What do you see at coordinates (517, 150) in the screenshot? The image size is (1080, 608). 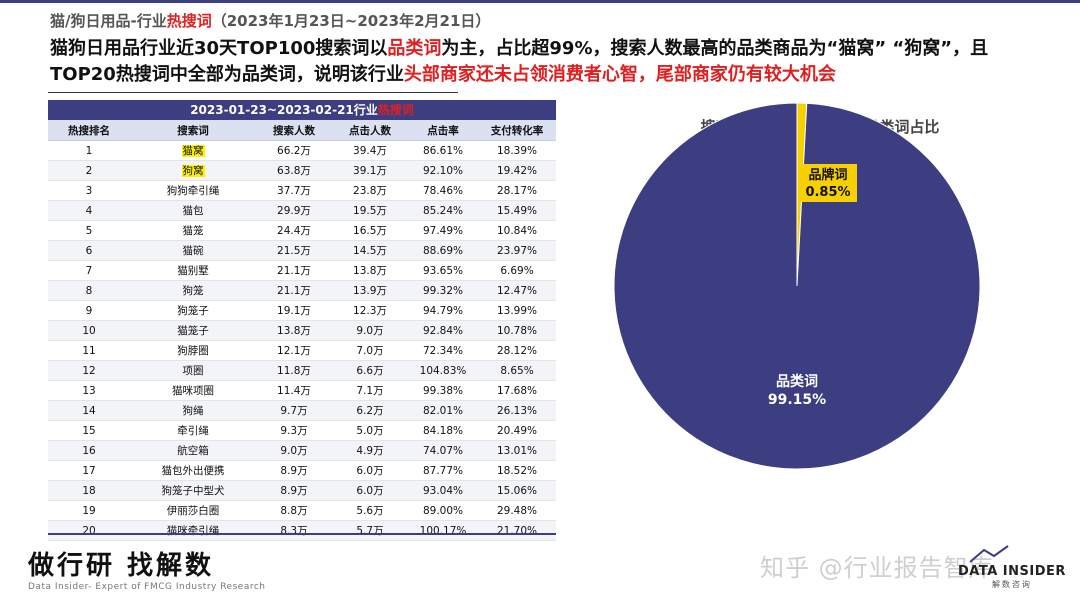 I see `table-cell: 18.39%` at bounding box center [517, 150].